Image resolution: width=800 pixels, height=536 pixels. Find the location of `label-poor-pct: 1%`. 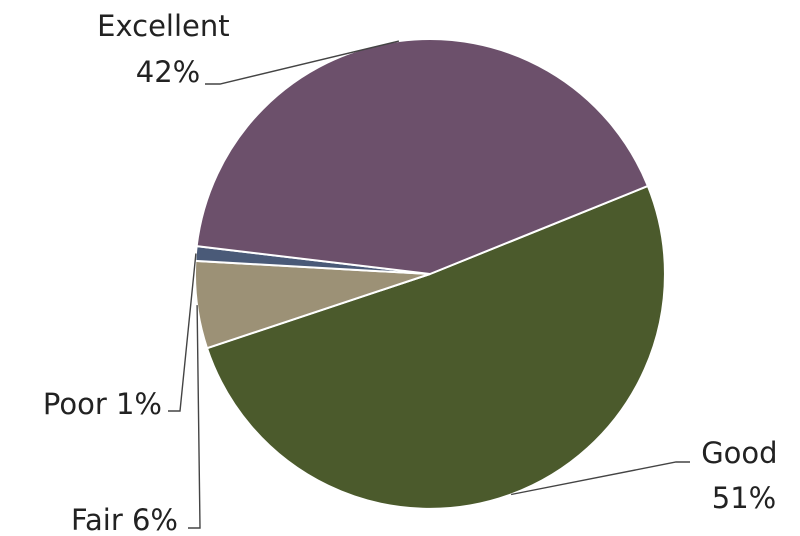

label-poor-pct: 1% is located at coordinates (139, 404).